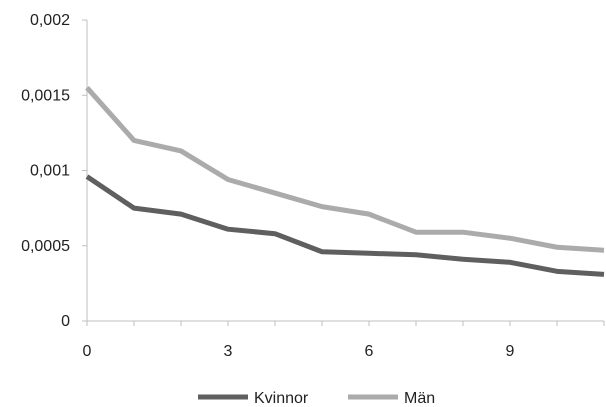 The width and height of the screenshot is (606, 407). I want to click on x-tick-label: 3, so click(228, 351).